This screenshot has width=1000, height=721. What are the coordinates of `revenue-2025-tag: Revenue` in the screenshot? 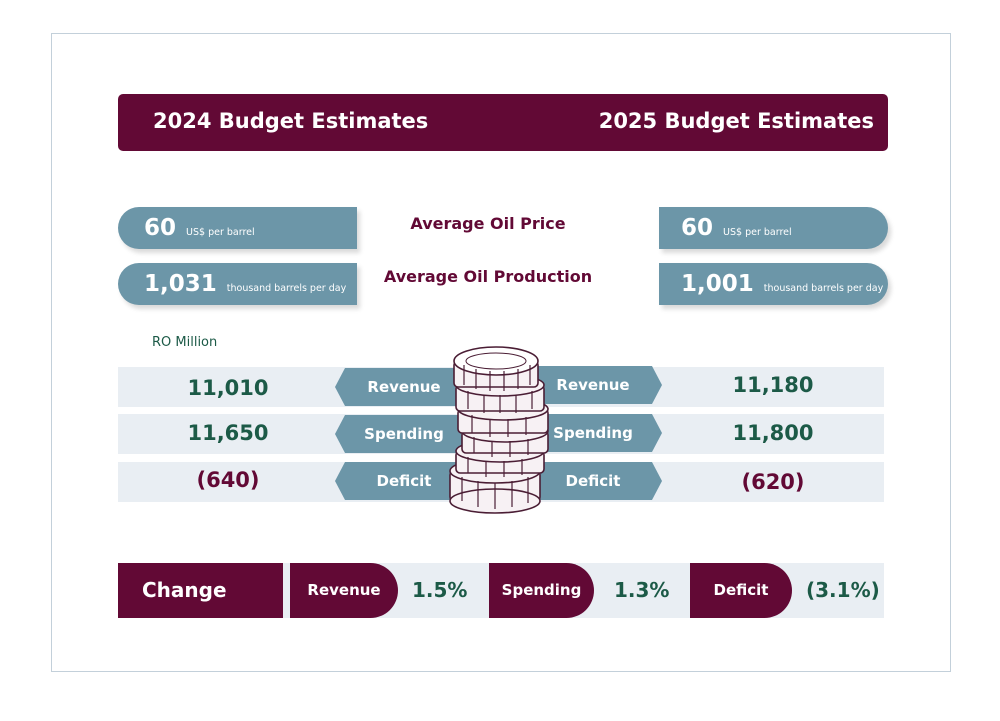 It's located at (596, 385).